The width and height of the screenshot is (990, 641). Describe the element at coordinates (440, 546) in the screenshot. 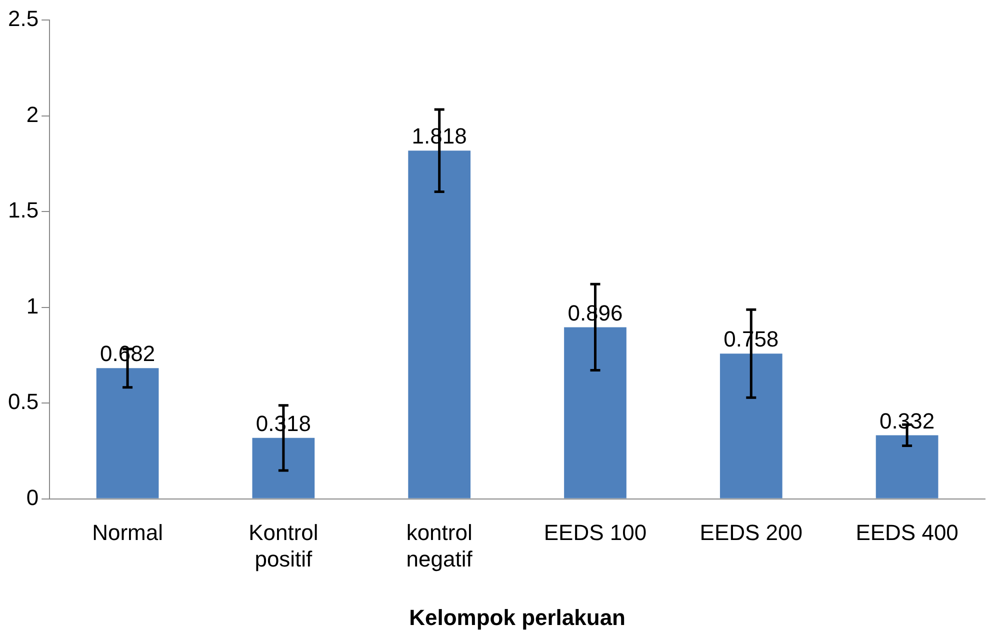

I see `x-tick-label: kontrol negatif` at that location.